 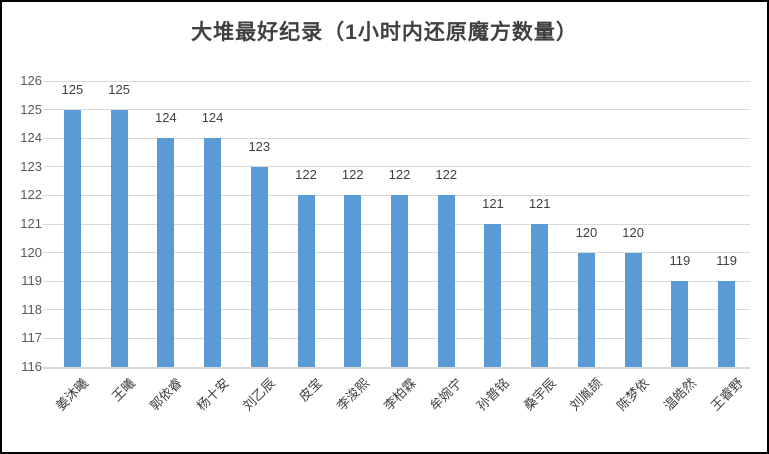 What do you see at coordinates (31, 223) in the screenshot?
I see `y-axis-tick-label: 121` at bounding box center [31, 223].